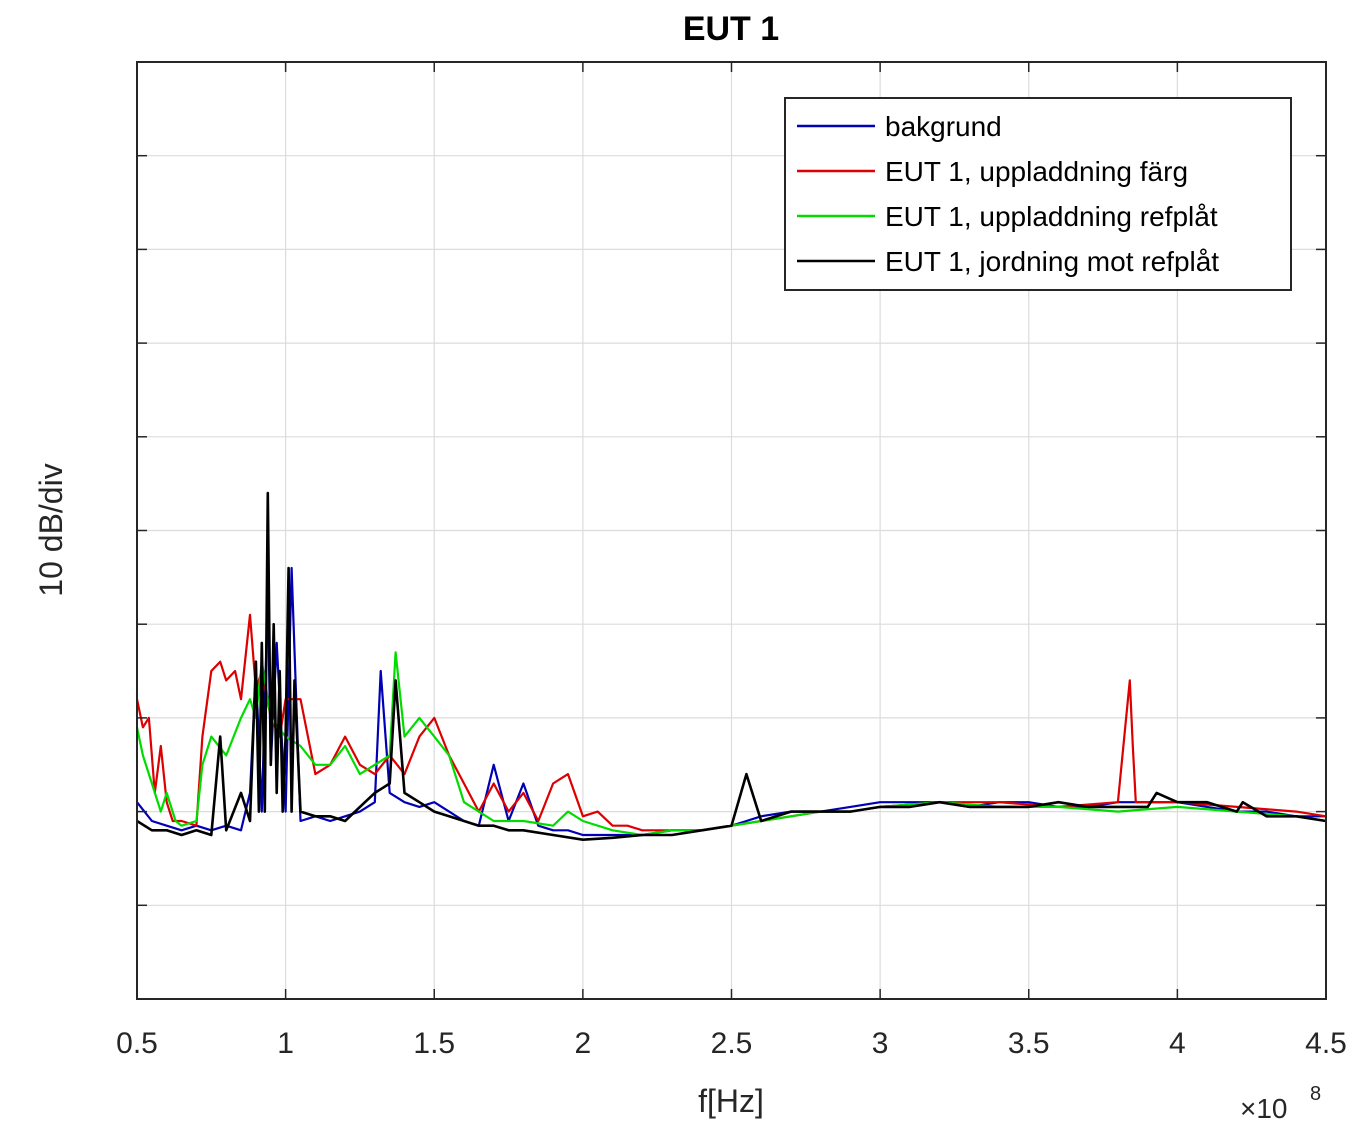 The width and height of the screenshot is (1356, 1121). Describe the element at coordinates (731, 1101) in the screenshot. I see `x-axis-label: f[Hz]` at that location.